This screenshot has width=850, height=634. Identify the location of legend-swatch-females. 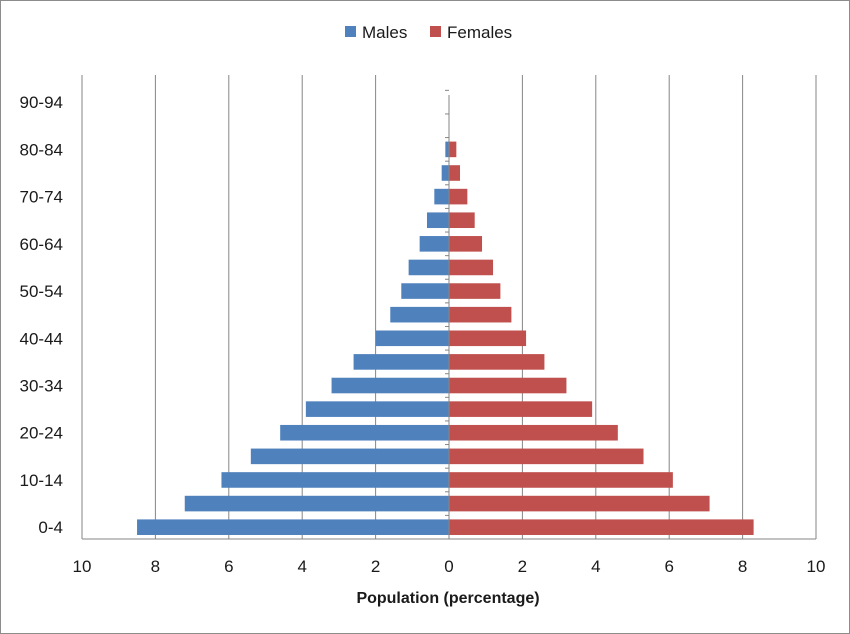
(435, 31).